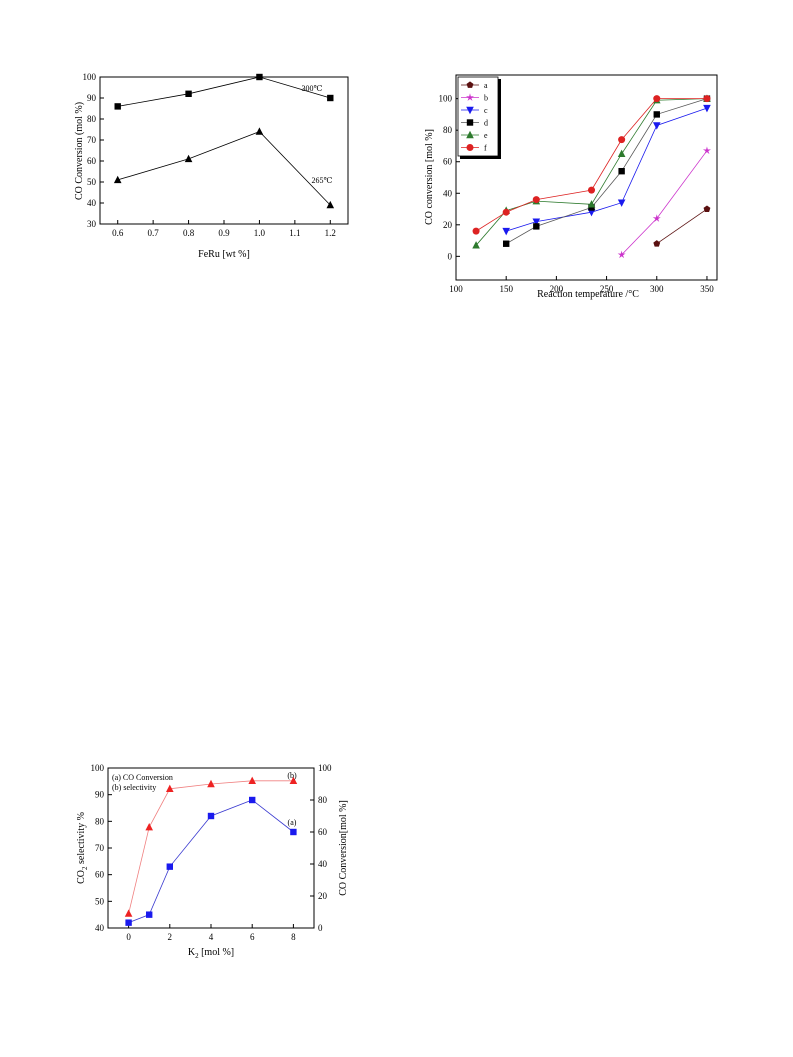 This screenshot has height=1057, width=793. I want to click on legend-frame, so click(478, 116).